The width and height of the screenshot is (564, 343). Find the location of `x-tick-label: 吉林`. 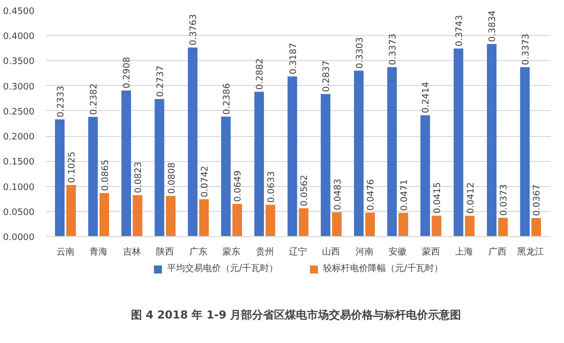

x-tick-label: 吉林 is located at coordinates (131, 252).